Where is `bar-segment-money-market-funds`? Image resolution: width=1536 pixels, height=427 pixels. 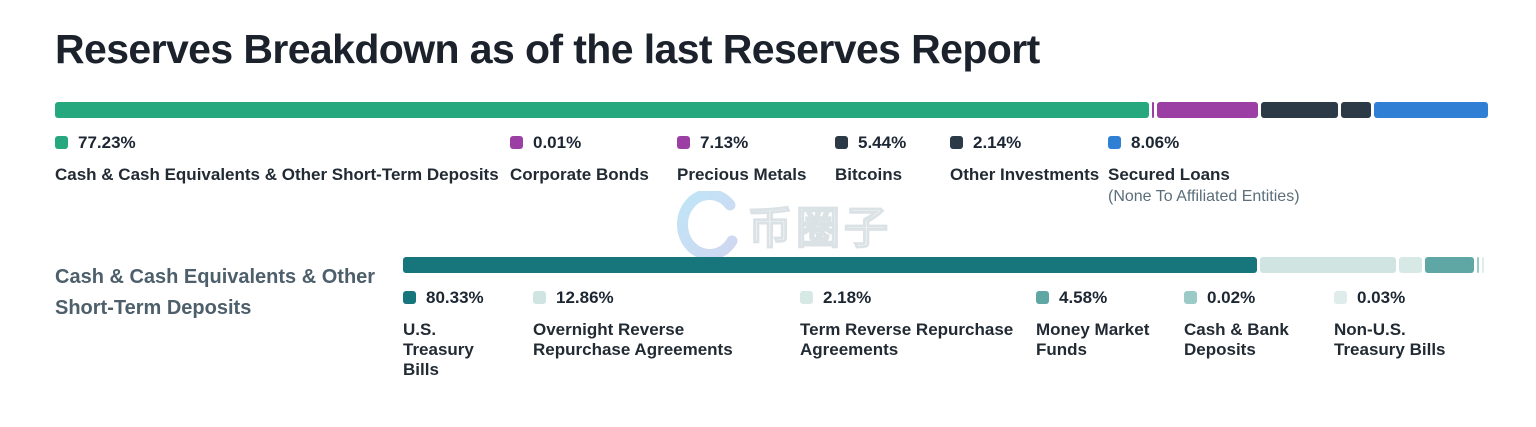 bar-segment-money-market-funds is located at coordinates (1449, 265).